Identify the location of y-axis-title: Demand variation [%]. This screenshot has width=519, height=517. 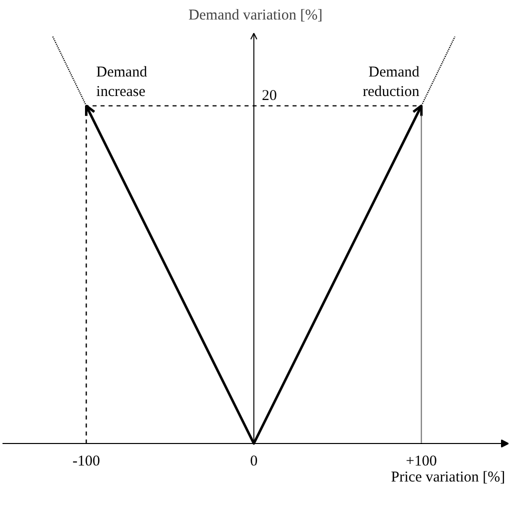
(255, 16).